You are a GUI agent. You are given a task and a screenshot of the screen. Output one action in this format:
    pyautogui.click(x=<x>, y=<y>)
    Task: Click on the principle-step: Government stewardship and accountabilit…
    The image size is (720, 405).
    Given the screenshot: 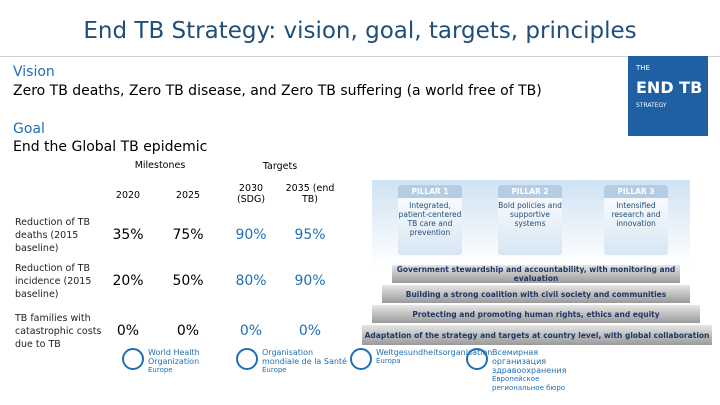 What is the action you would take?
    pyautogui.click(x=536, y=274)
    